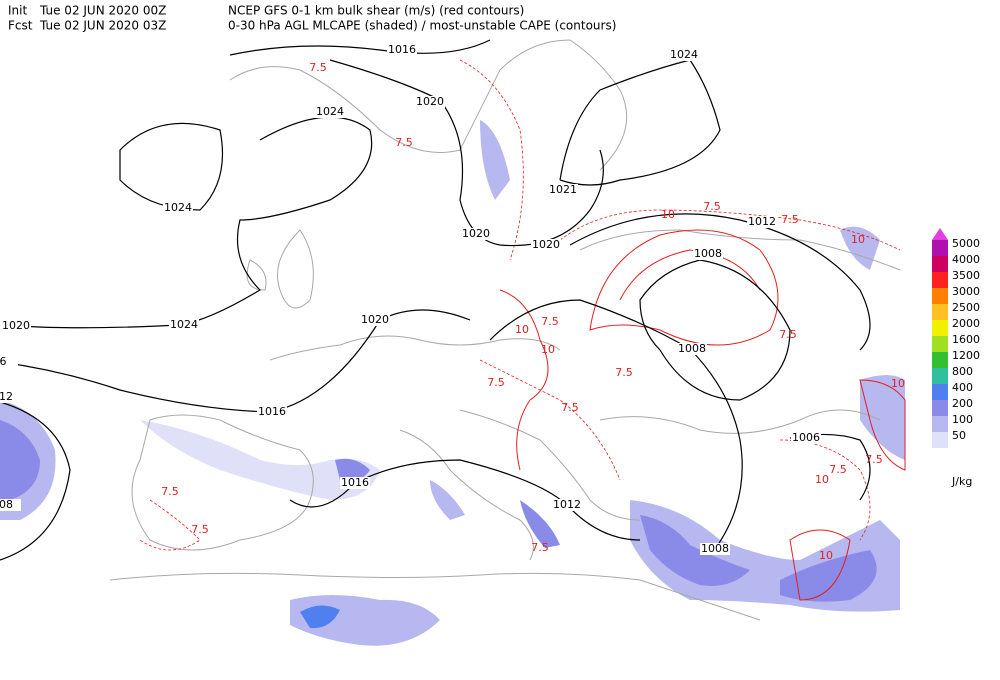 The height and width of the screenshot is (680, 1000). I want to click on header-text: Tue 02 JUN 2020 00Z, so click(102, 11).